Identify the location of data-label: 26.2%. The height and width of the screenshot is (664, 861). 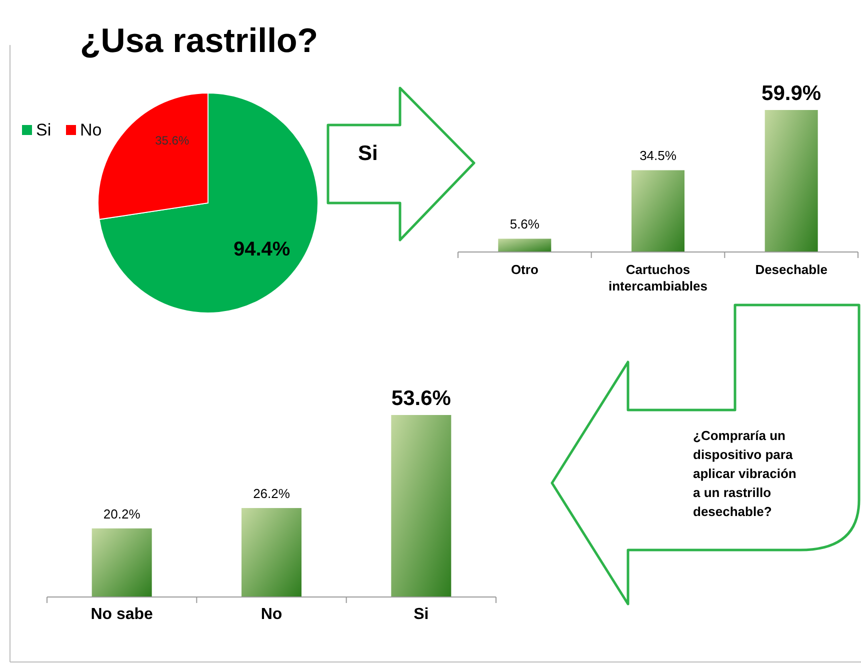
(271, 494).